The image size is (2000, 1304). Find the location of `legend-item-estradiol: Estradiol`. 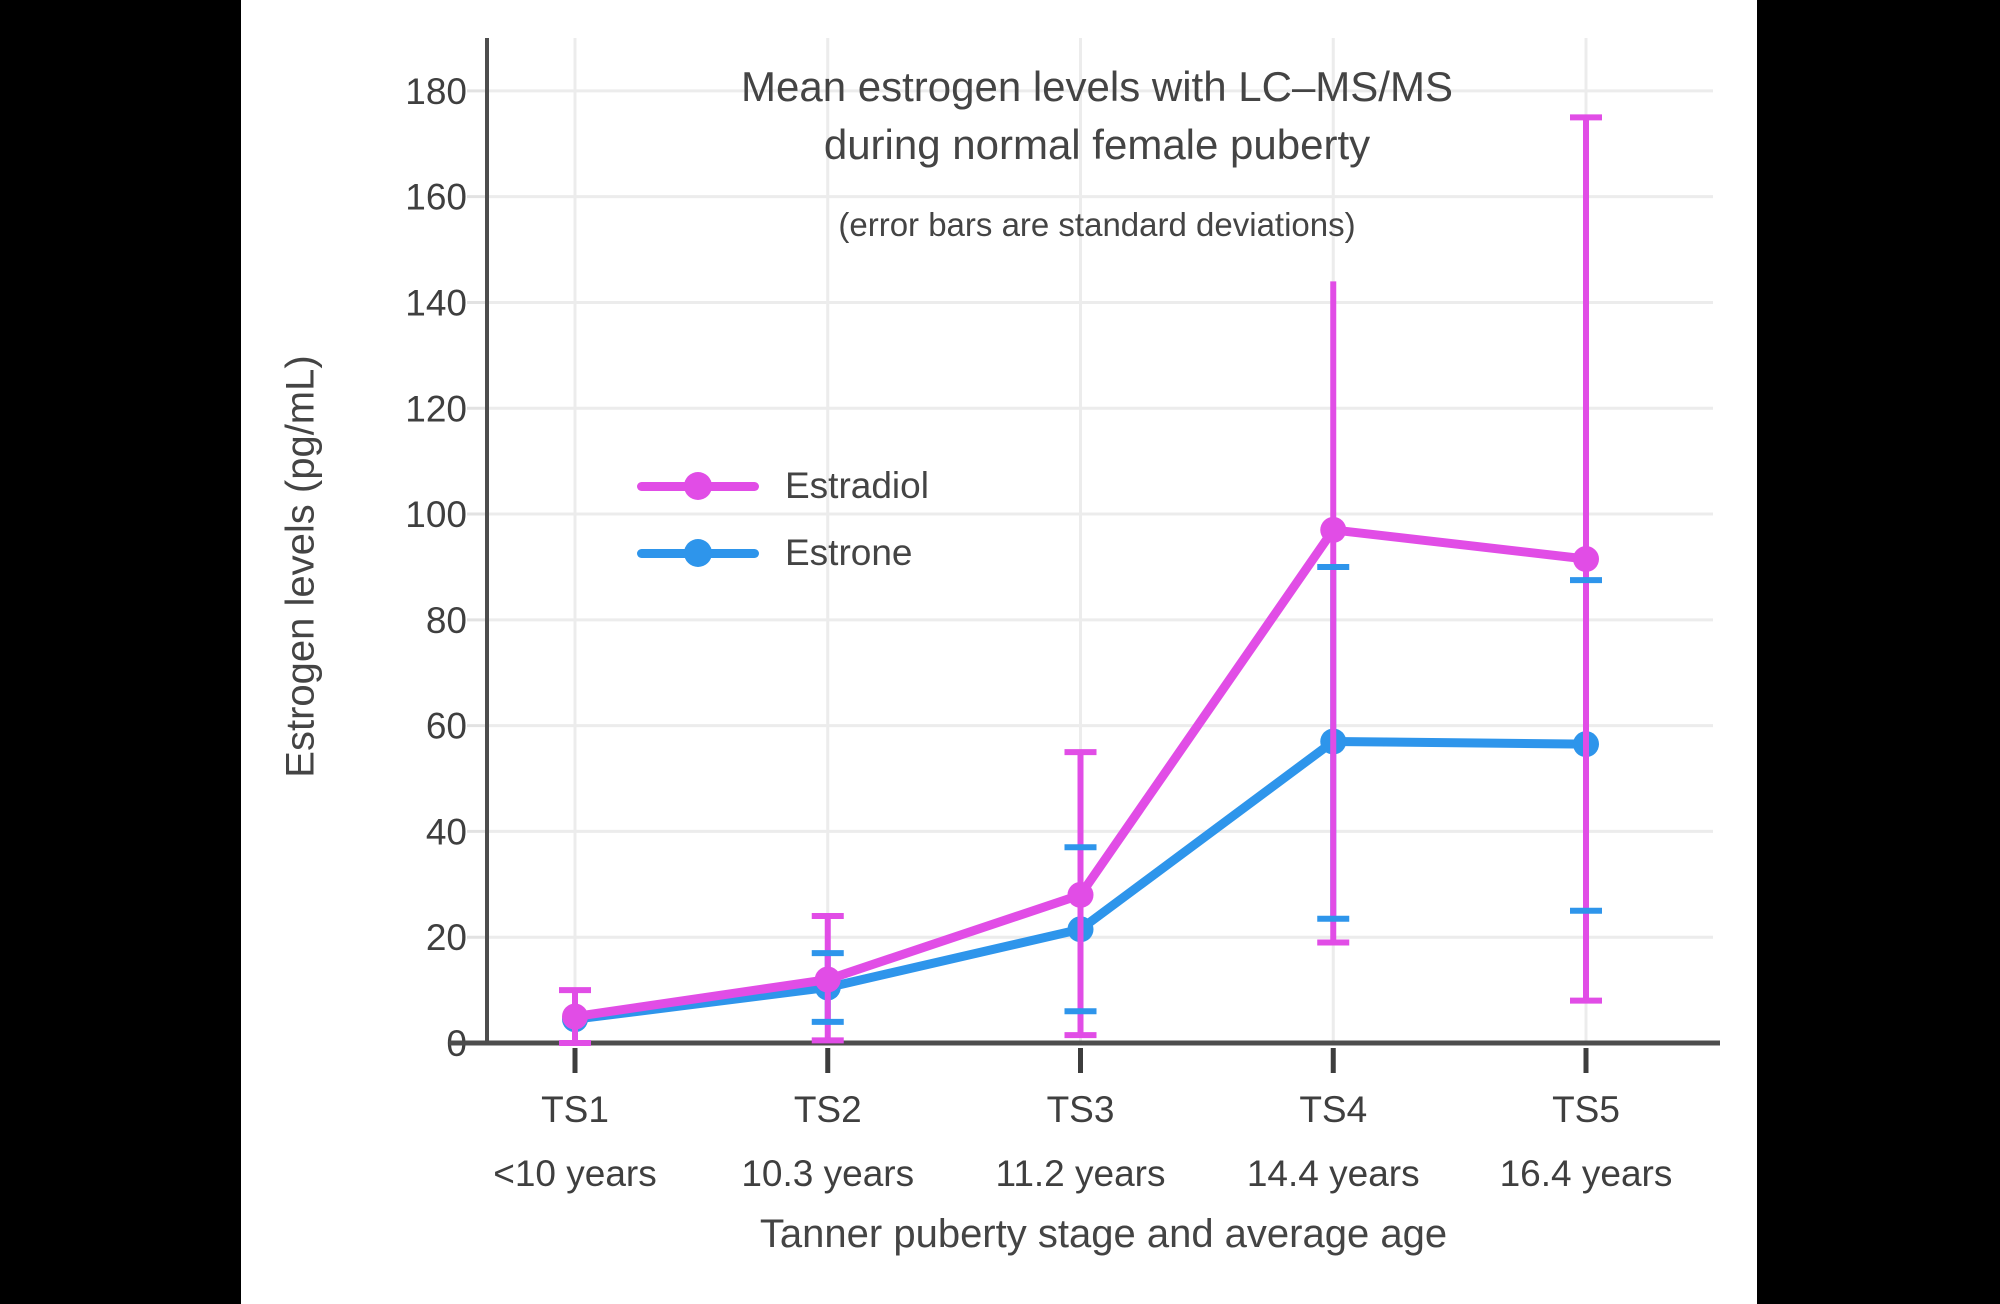

legend-item-estradiol: Estradiol is located at coordinates (783, 485).